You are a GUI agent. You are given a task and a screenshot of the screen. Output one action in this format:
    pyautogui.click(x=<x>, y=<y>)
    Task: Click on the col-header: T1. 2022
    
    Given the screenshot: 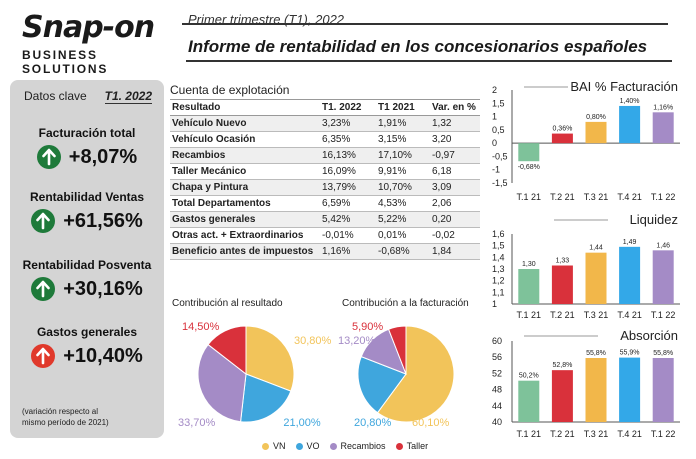 What is the action you would take?
    pyautogui.click(x=348, y=107)
    